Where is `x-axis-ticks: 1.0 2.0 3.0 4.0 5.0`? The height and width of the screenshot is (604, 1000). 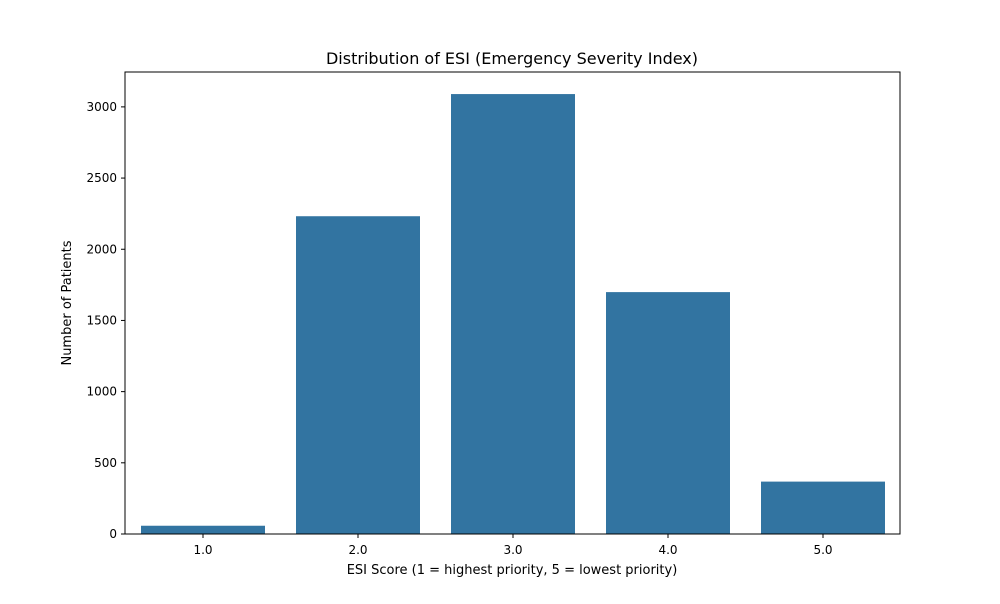
x-axis-ticks: 1.0 2.0 3.0 4.0 5.0 is located at coordinates (513, 545).